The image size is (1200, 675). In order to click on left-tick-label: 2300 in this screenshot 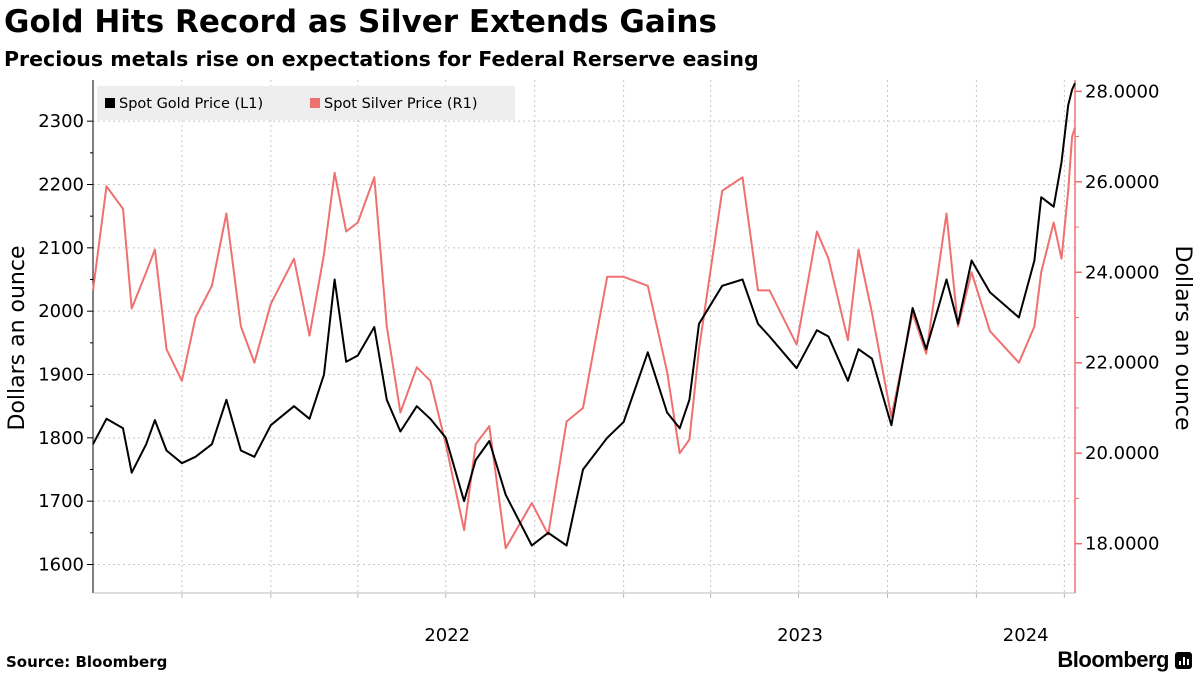, I will do `click(61, 121)`.